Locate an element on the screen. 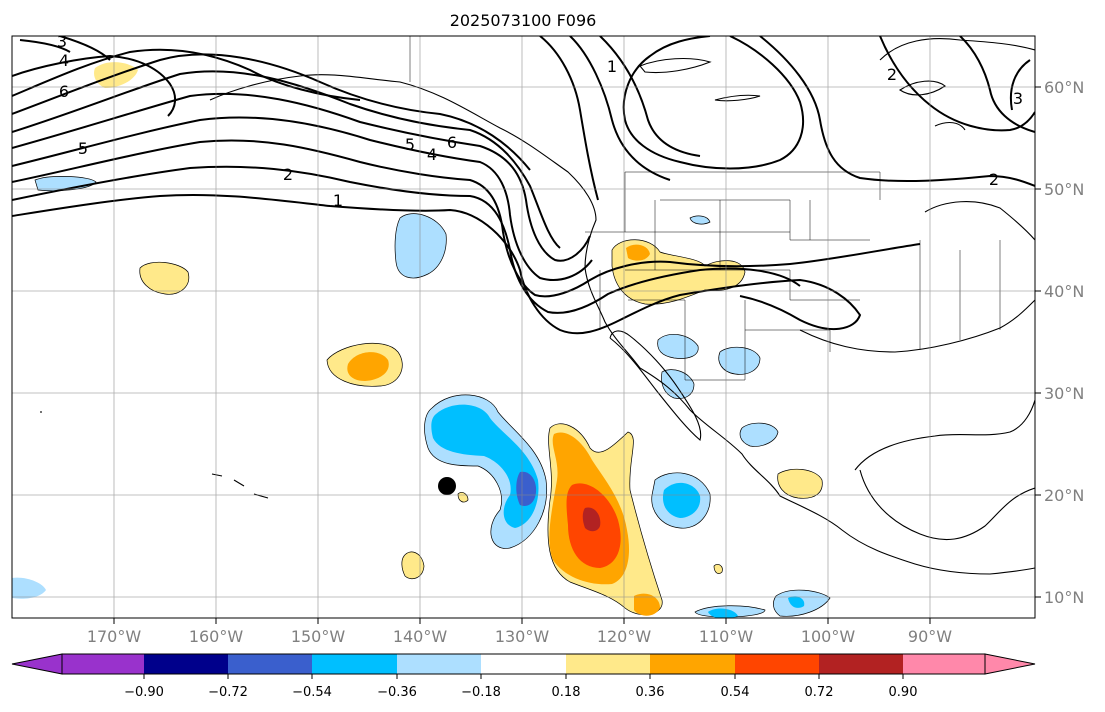 Image resolution: width=1105 pixels, height=712 pixels. colorbar-extend-low is located at coordinates (37, 664).